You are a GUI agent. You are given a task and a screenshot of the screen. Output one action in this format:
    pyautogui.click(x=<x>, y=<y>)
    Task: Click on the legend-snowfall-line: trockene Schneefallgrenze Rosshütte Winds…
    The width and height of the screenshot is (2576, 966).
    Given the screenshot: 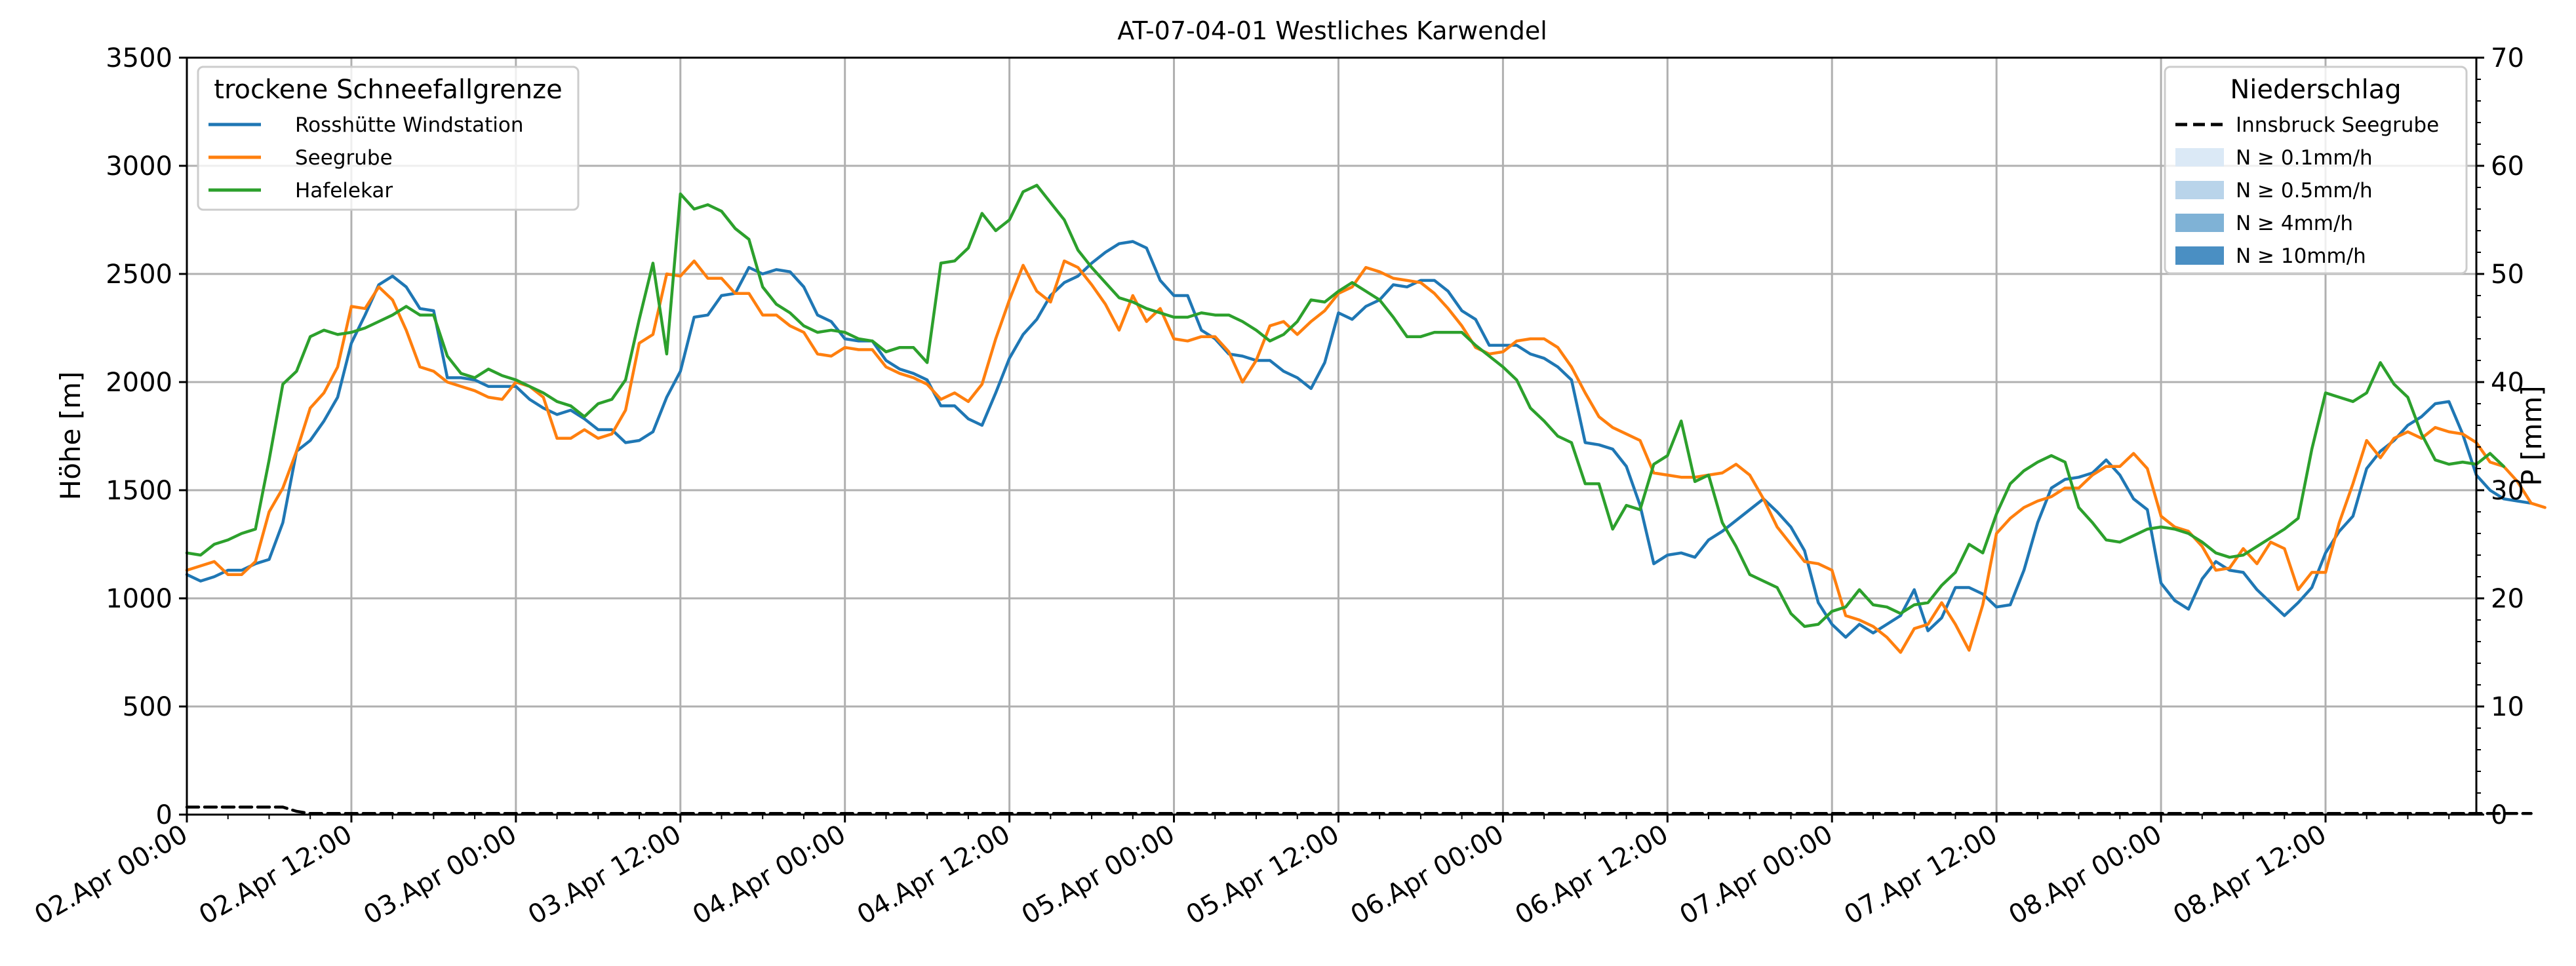 What is the action you would take?
    pyautogui.click(x=388, y=138)
    